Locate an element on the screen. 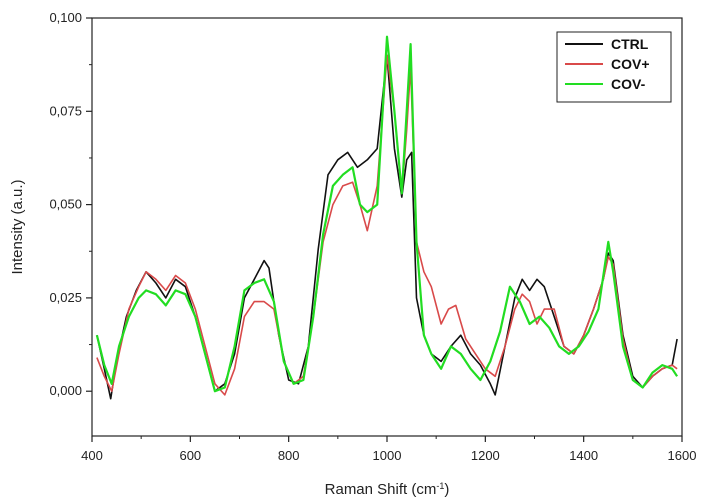 The height and width of the screenshot is (504, 705). x-tick-label: 1600 is located at coordinates (682, 455).